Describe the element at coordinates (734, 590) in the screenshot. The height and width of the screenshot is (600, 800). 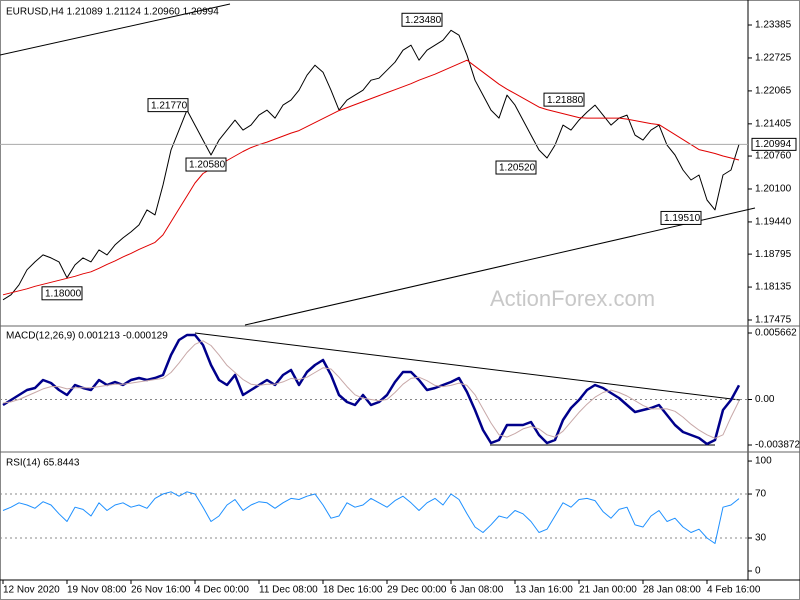
I see `x-tick-label: 4 Feb 16:00` at that location.